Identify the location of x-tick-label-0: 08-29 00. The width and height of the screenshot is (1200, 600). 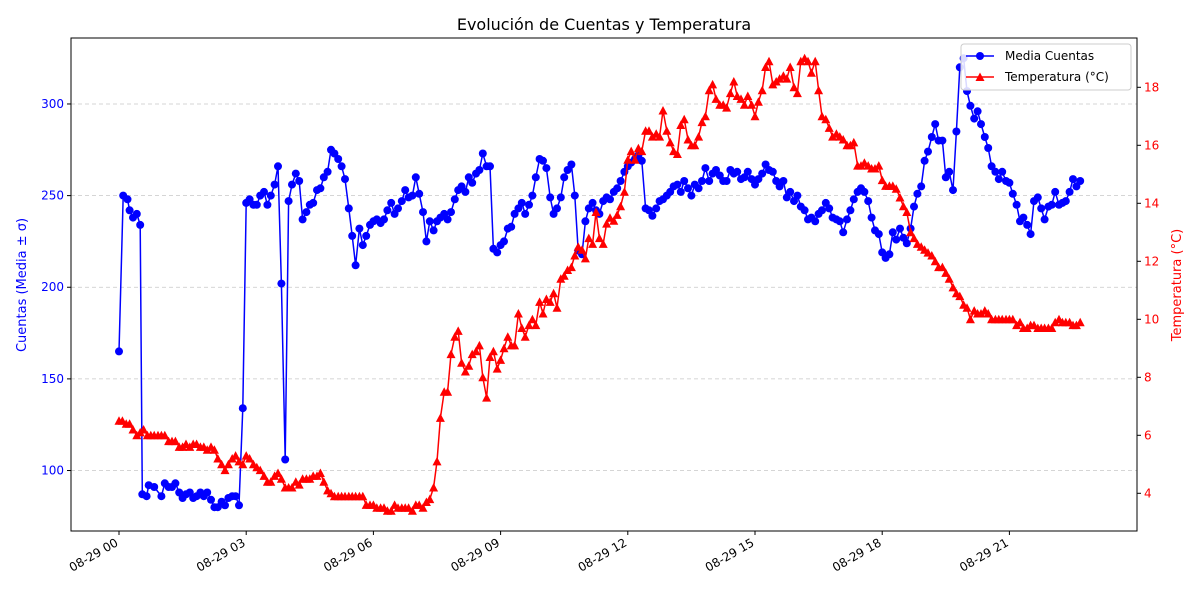
(94, 554).